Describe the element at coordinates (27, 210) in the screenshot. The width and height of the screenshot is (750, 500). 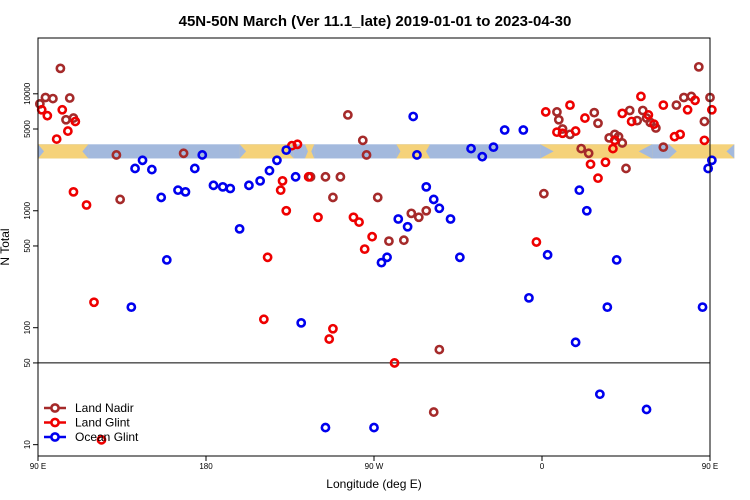
I see `y-tick-label: 1000` at that location.